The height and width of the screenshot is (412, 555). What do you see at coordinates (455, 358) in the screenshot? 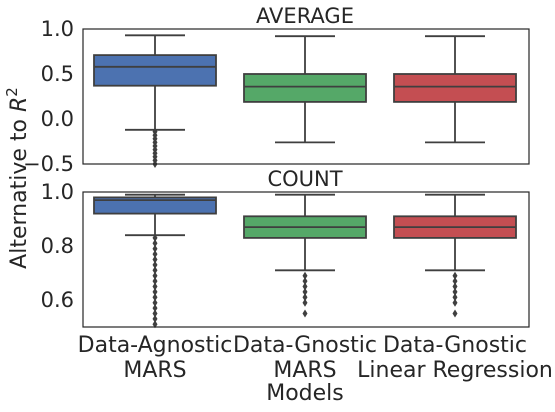
I see `x-tick-label: Data-Gnostic Linear Regression` at bounding box center [455, 358].